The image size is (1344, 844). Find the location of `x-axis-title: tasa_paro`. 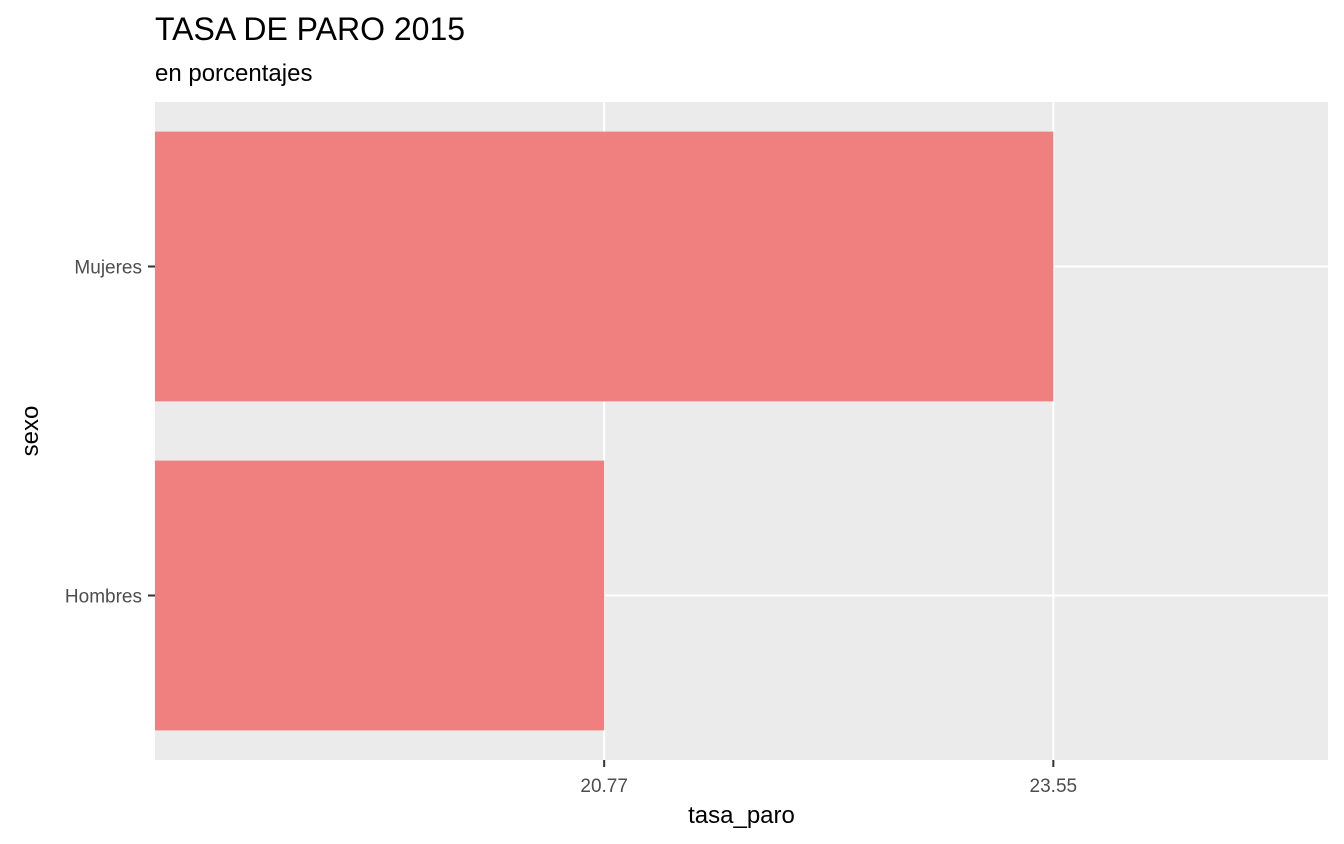

x-axis-title: tasa_paro is located at coordinates (741, 815).